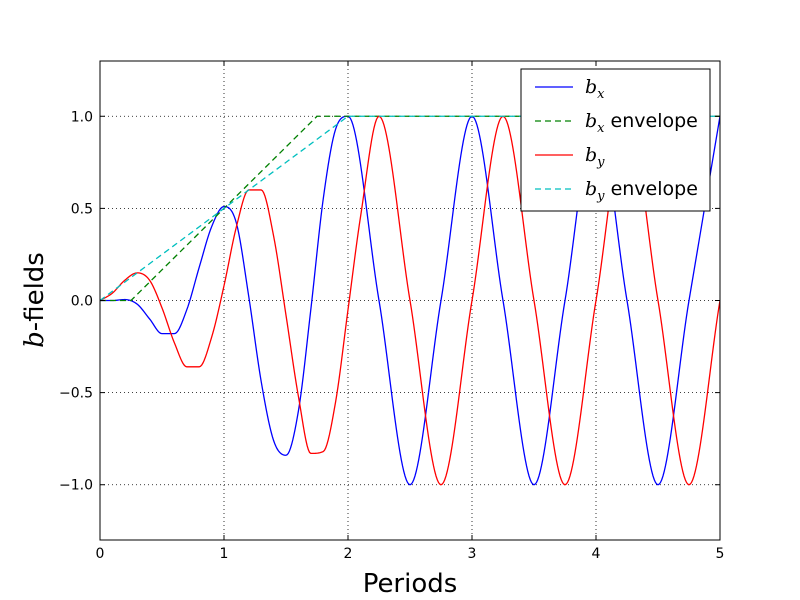 The width and height of the screenshot is (800, 600). What do you see at coordinates (720, 554) in the screenshot?
I see `x-tick-label: 5` at bounding box center [720, 554].